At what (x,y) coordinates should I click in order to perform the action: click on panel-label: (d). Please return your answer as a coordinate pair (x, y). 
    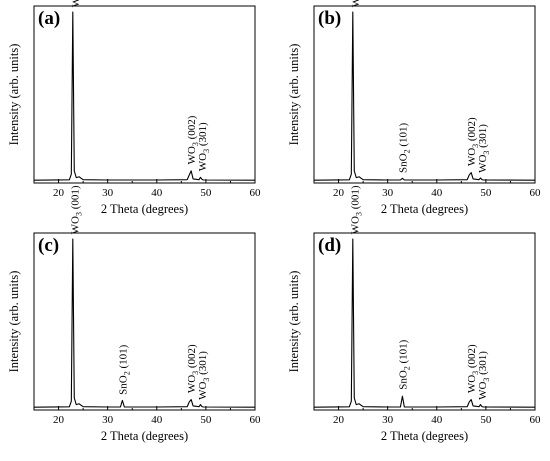
    Looking at the image, I should click on (329, 245).